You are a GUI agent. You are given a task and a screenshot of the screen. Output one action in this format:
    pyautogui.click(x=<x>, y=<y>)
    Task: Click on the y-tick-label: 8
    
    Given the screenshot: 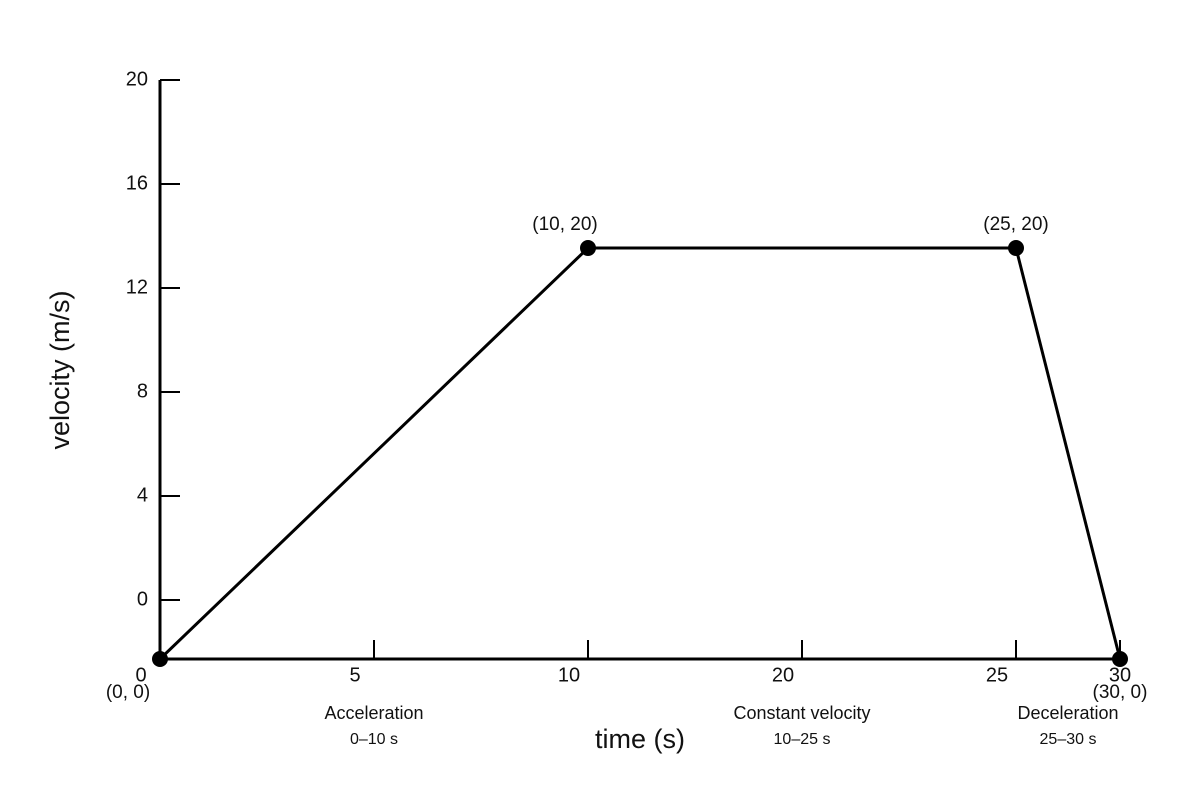 What is the action you would take?
    pyautogui.click(x=142, y=391)
    